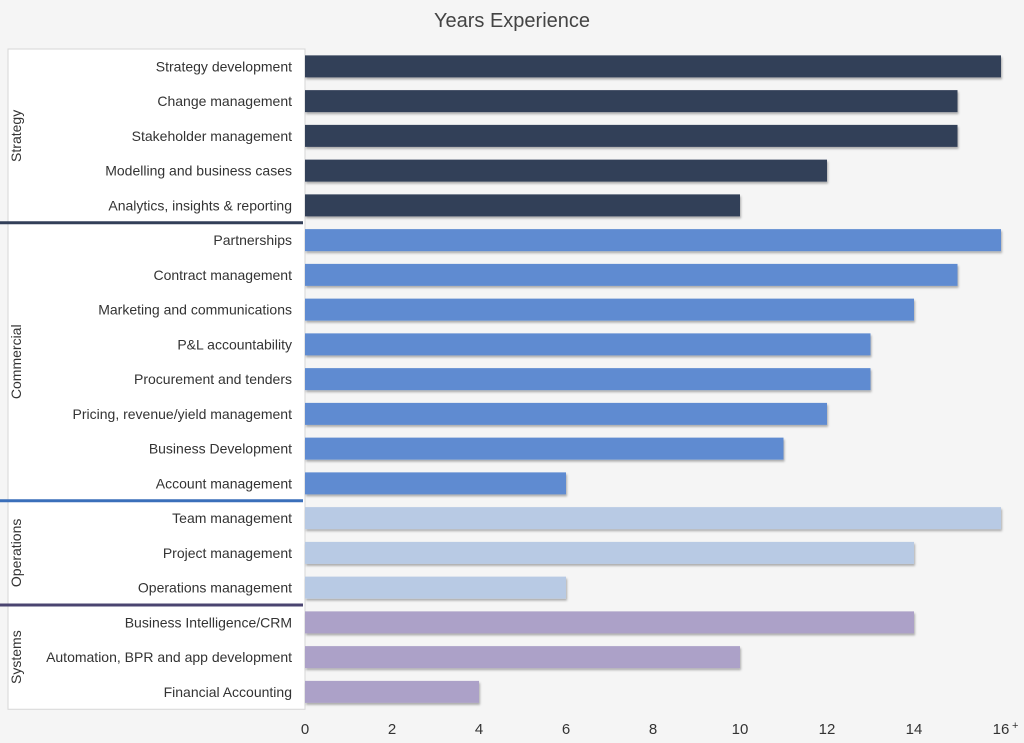  Describe the element at coordinates (227, 553) in the screenshot. I see `category-label: Project management` at that location.